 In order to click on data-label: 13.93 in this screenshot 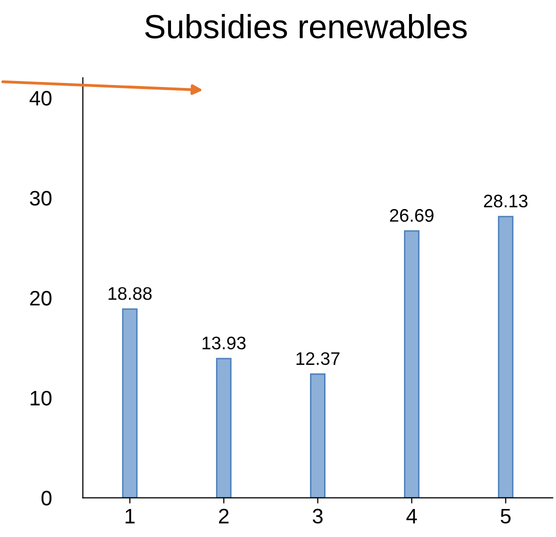, I will do `click(224, 343)`.